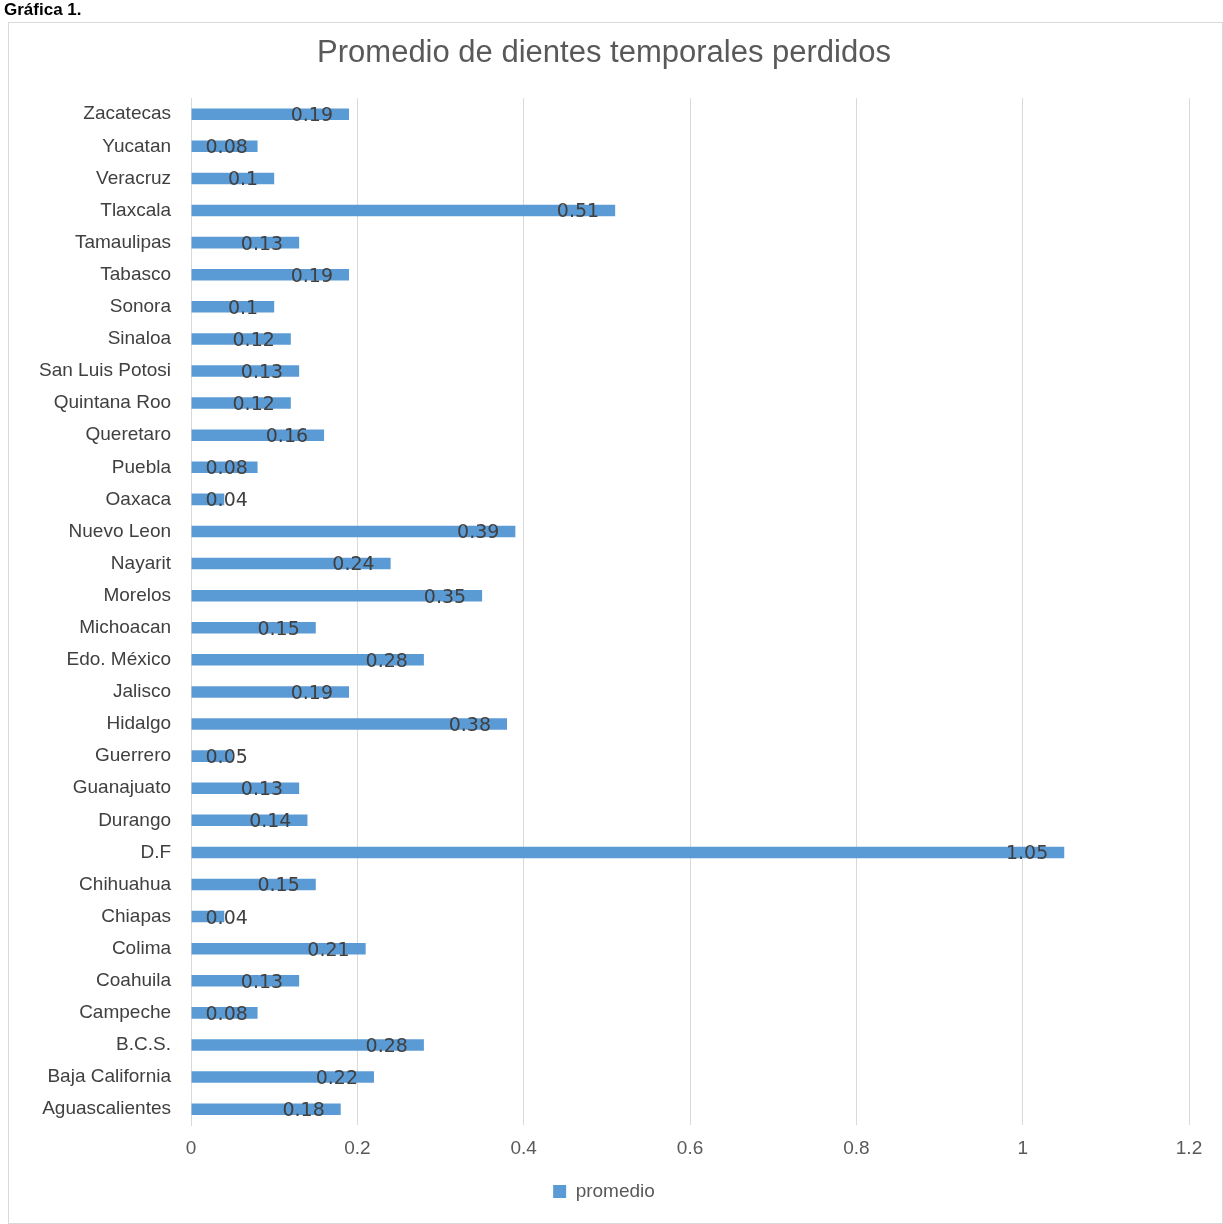  Describe the element at coordinates (303, 1109) in the screenshot. I see `data-label: 0.18` at that location.